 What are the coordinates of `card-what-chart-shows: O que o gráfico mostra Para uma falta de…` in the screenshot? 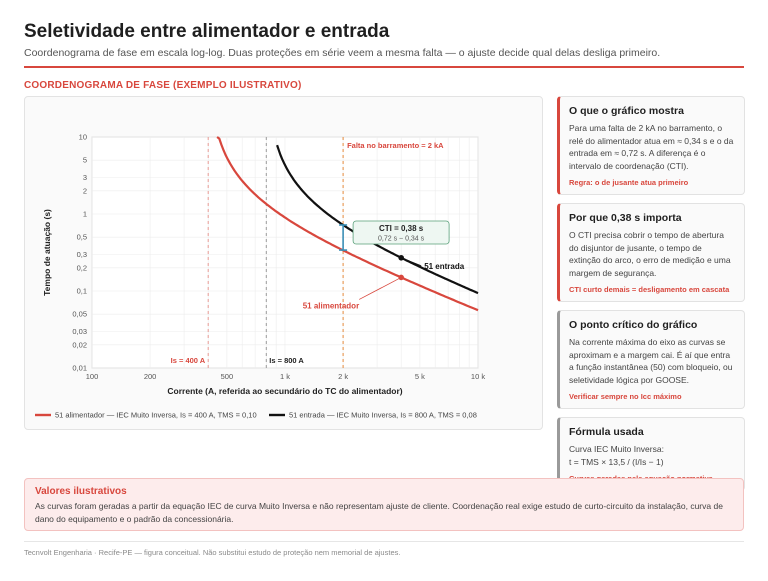 It's located at (651, 145).